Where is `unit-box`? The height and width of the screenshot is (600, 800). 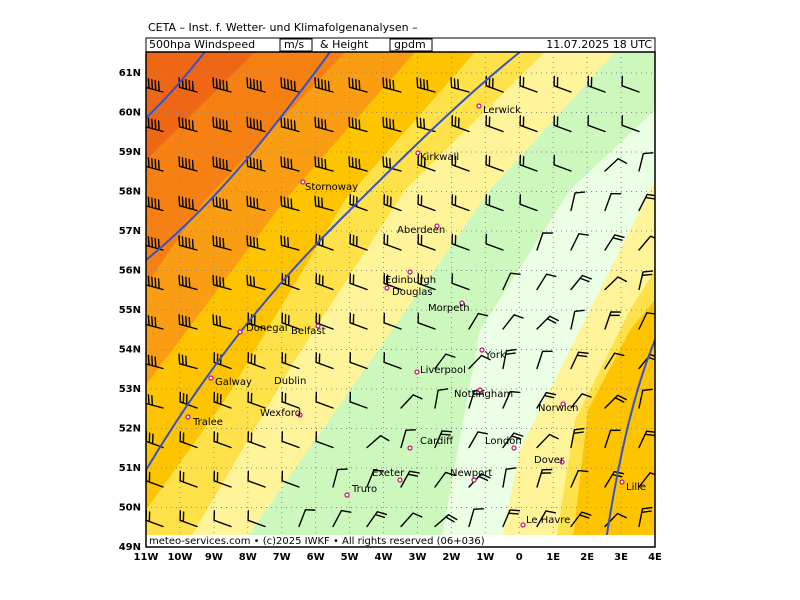 unit-box is located at coordinates (411, 45).